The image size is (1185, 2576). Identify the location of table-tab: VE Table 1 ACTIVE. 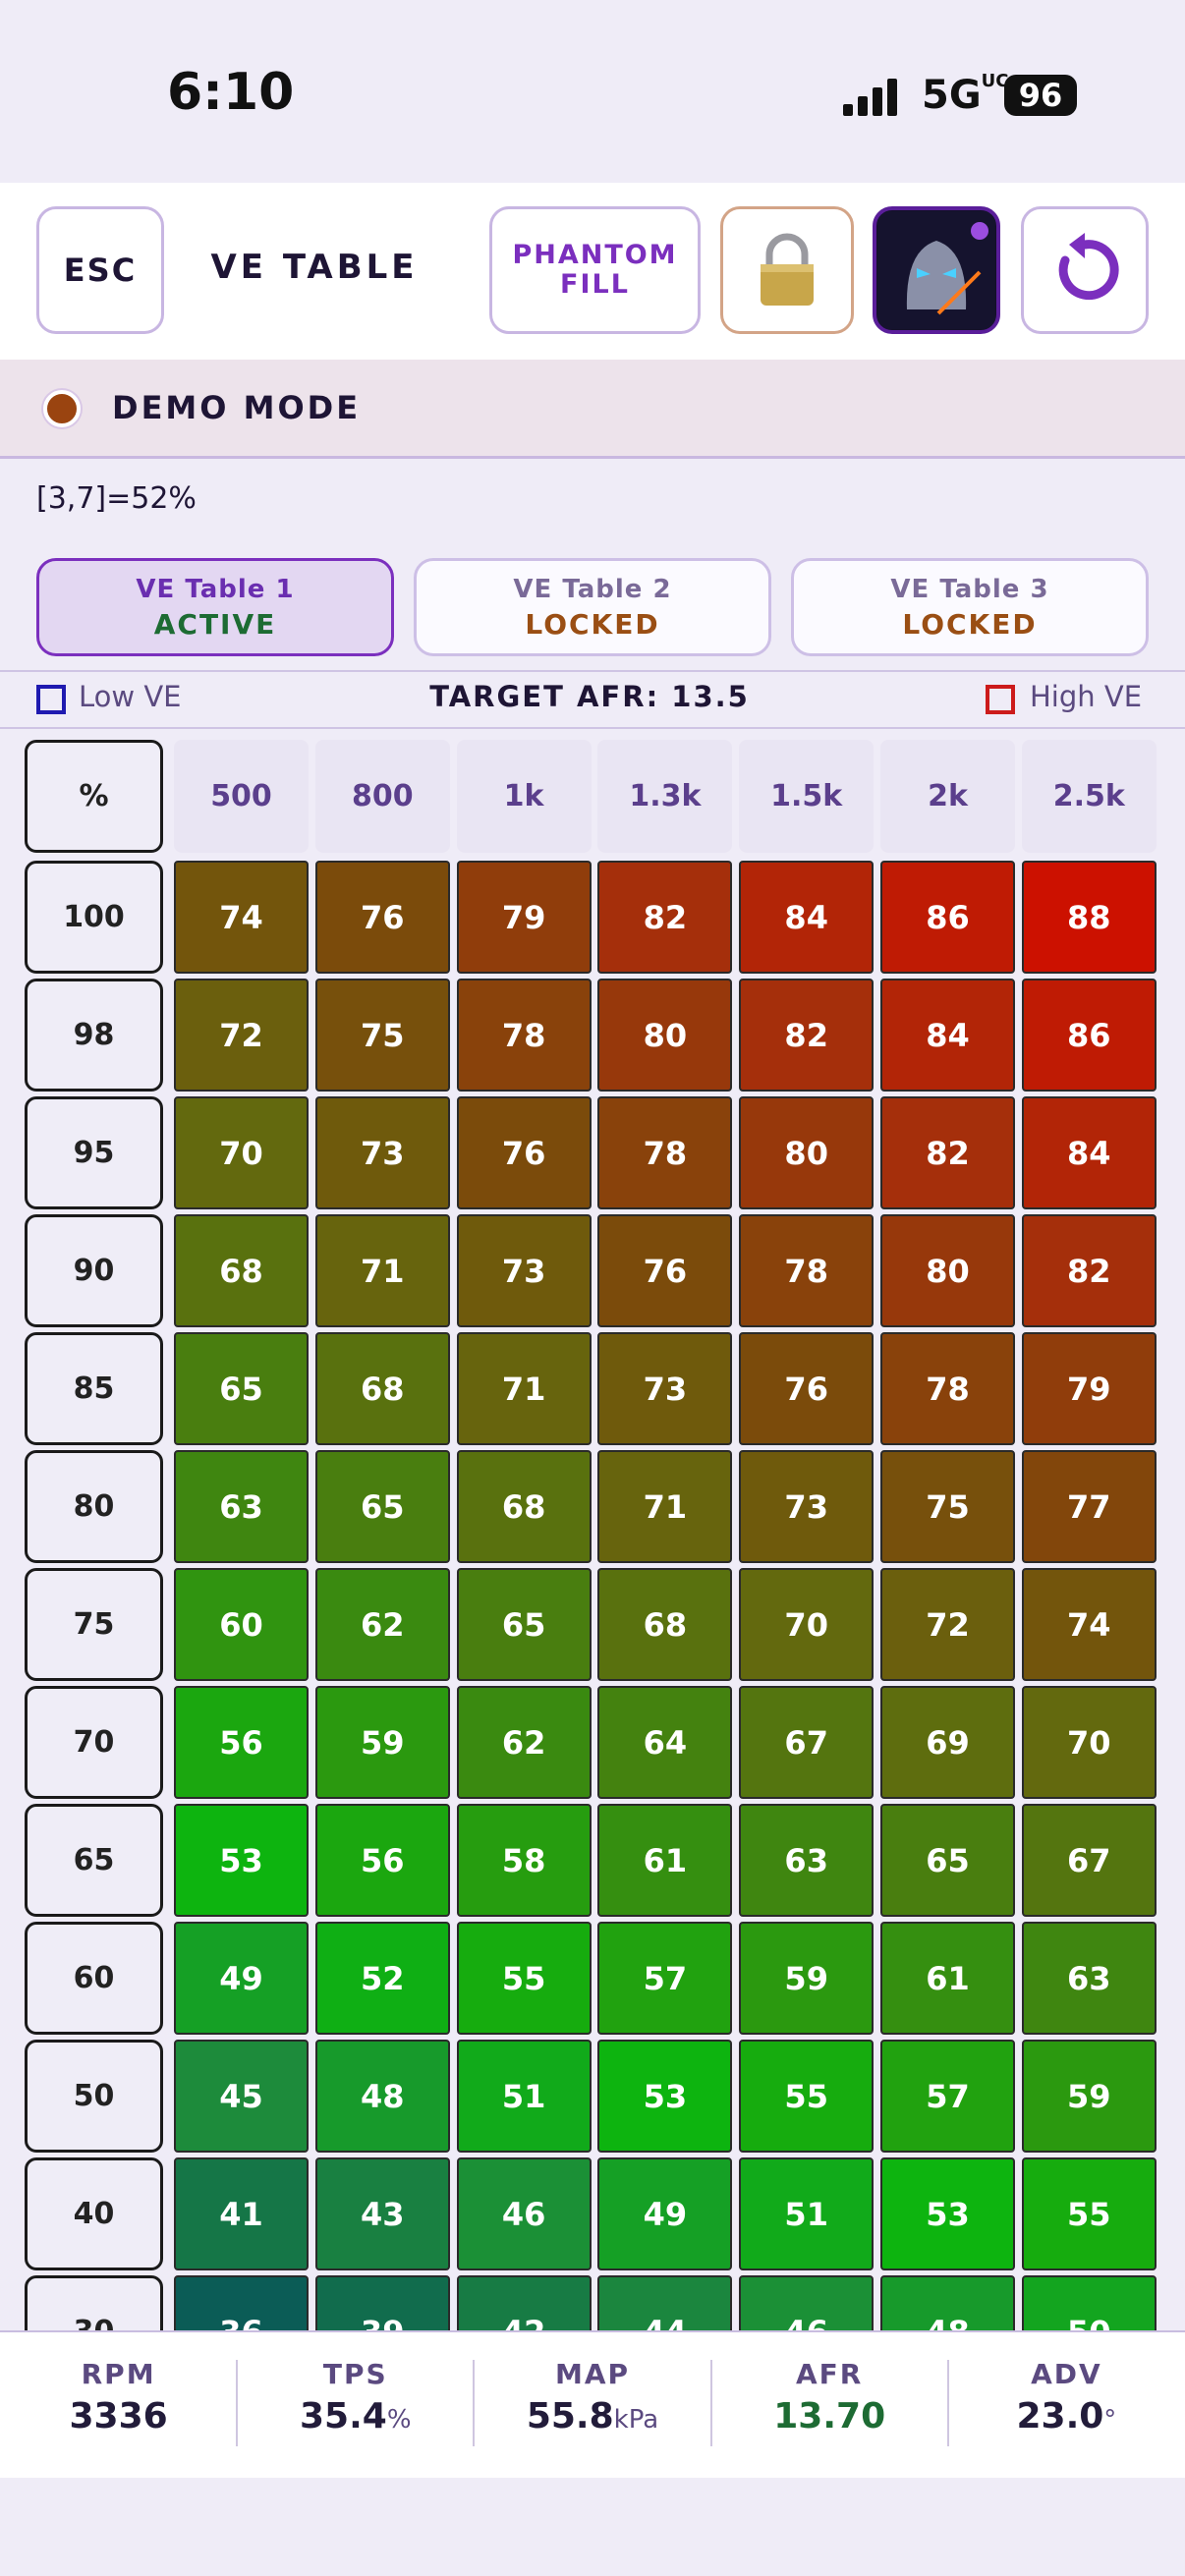
(215, 607).